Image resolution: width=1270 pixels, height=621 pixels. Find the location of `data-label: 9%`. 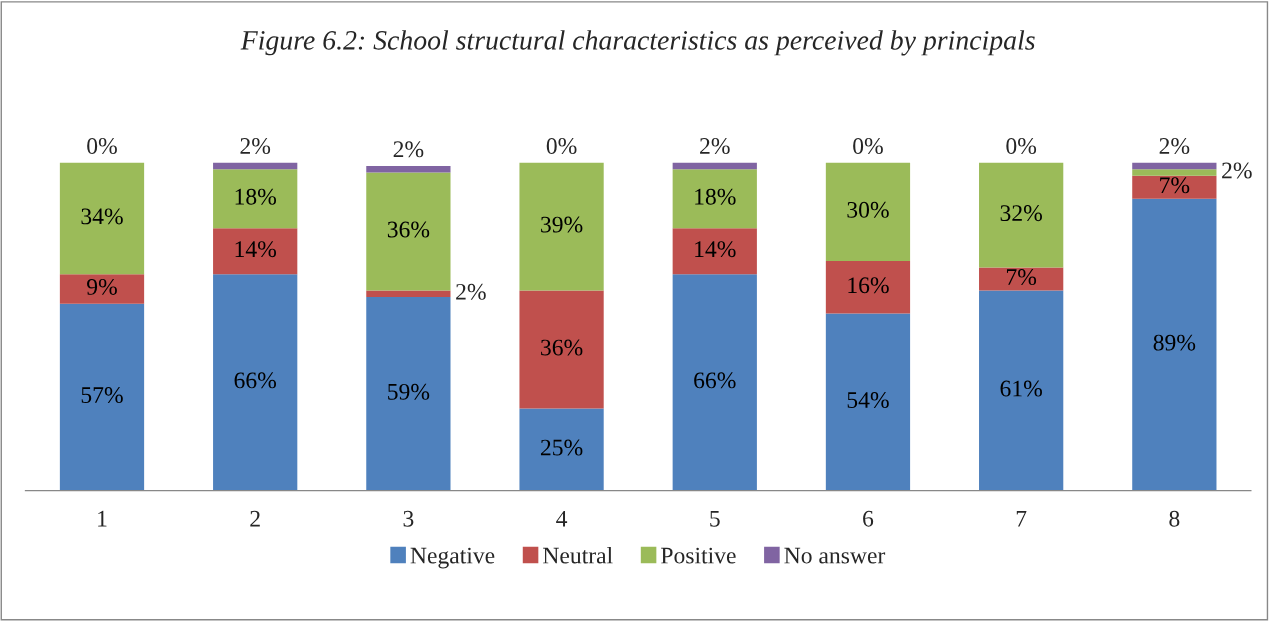

data-label: 9% is located at coordinates (102, 286).